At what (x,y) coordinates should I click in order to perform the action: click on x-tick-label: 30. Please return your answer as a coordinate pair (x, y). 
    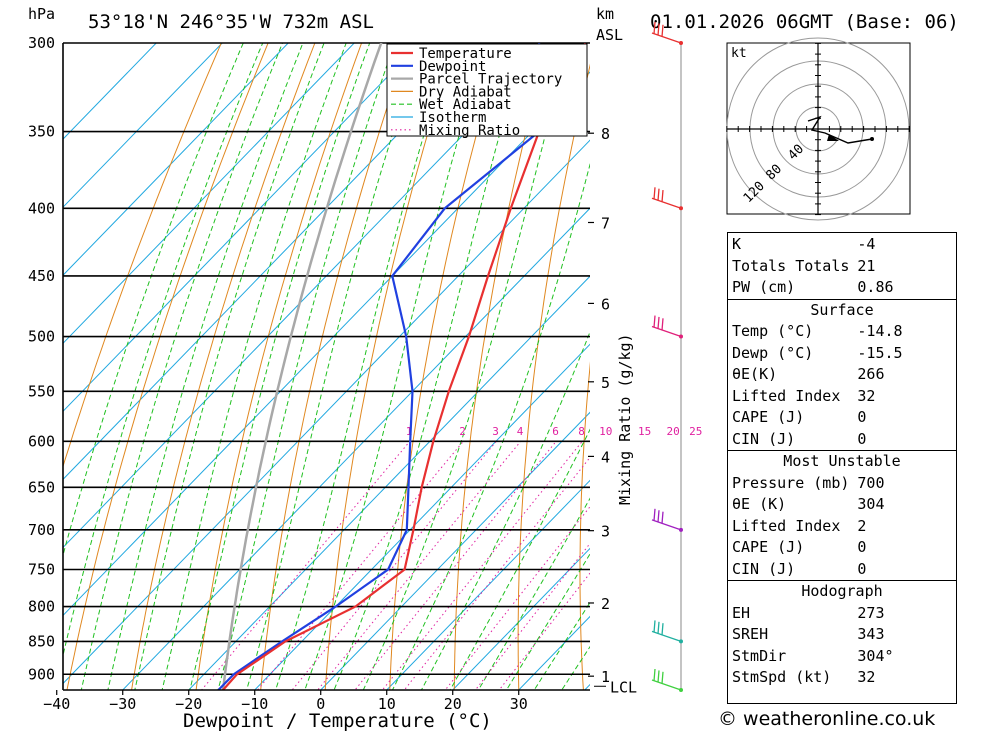
    Looking at the image, I should click on (519, 704).